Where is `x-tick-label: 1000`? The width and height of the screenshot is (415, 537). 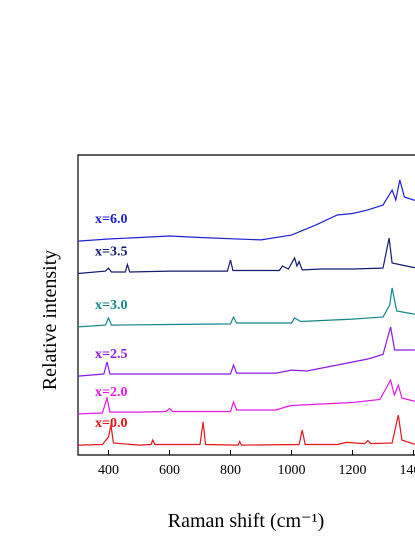 x-tick-label: 1000 is located at coordinates (292, 470).